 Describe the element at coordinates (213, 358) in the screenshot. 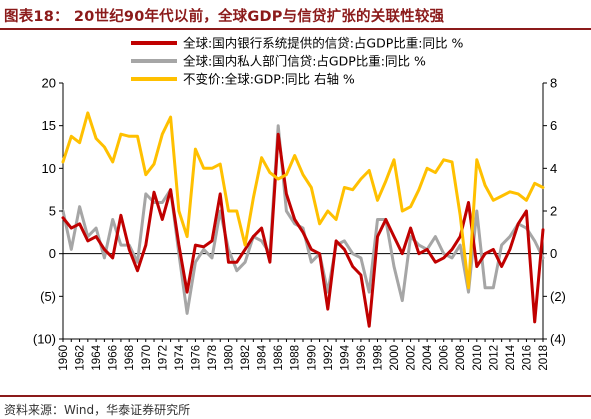

I see `x-tick-label: 1978` at that location.